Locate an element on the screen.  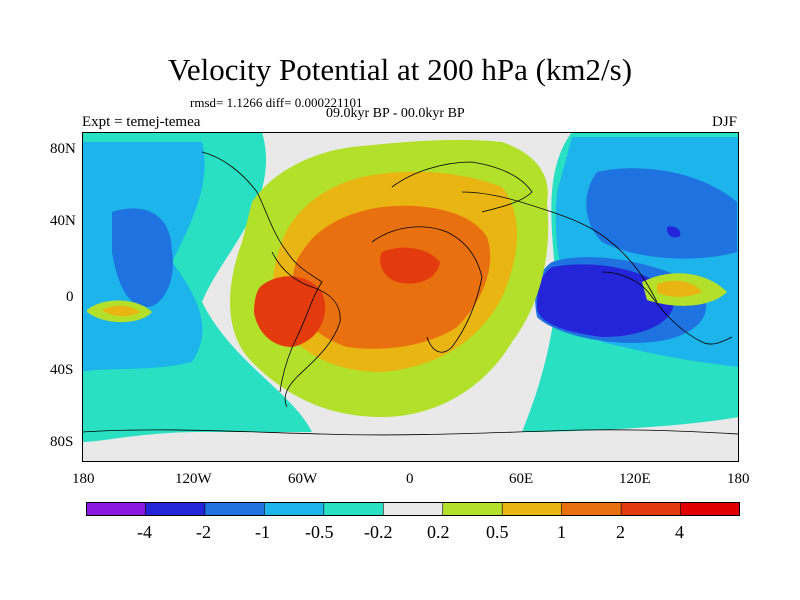
lat-tick-label: 40S is located at coordinates (62, 370).